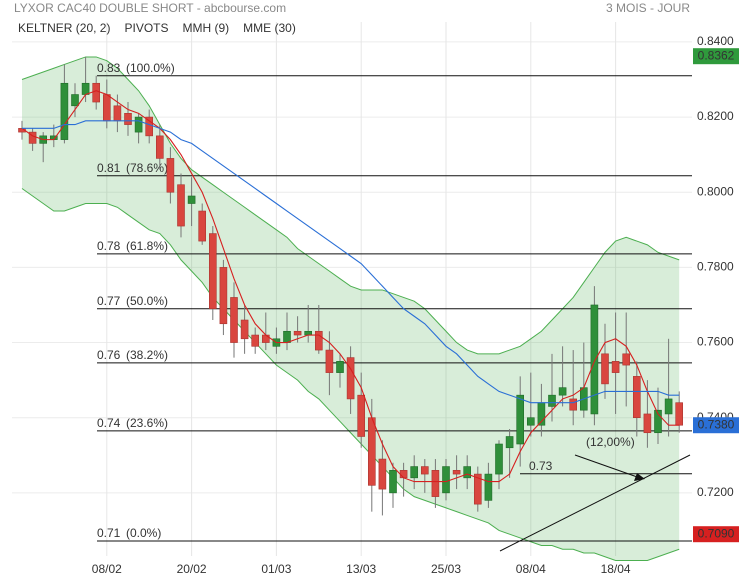  Describe the element at coordinates (607, 466) in the screenshot. I see `arrow` at that location.